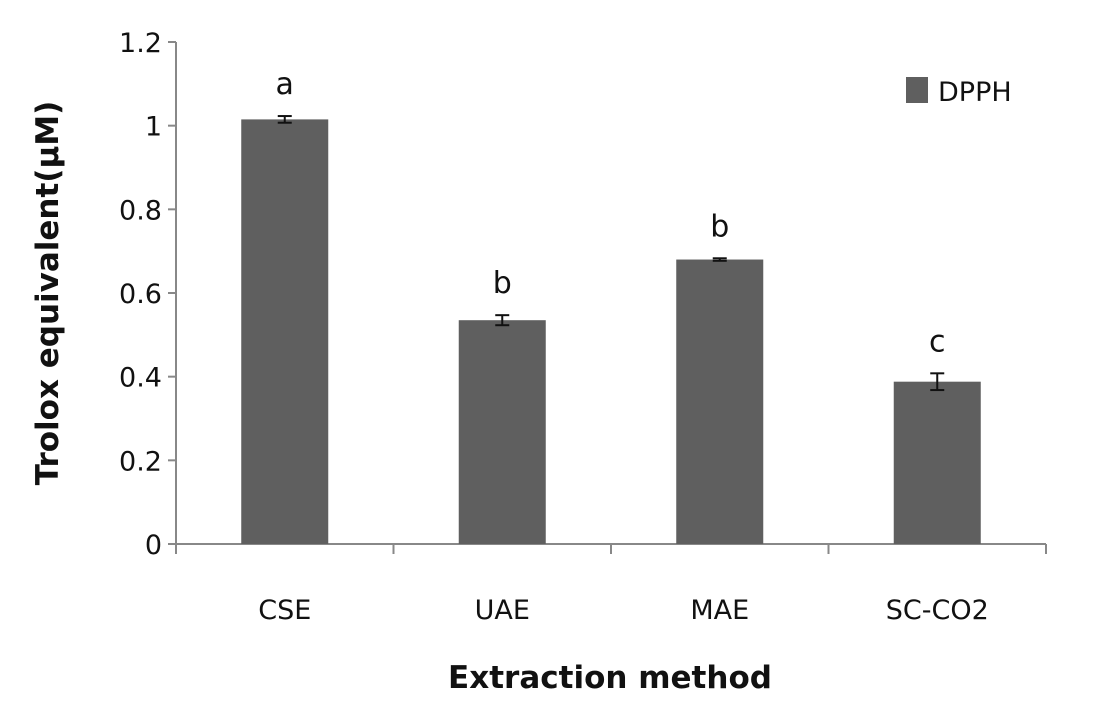 This screenshot has width=1102, height=713. Describe the element at coordinates (719, 610) in the screenshot. I see `x-category-label: MAE` at that location.